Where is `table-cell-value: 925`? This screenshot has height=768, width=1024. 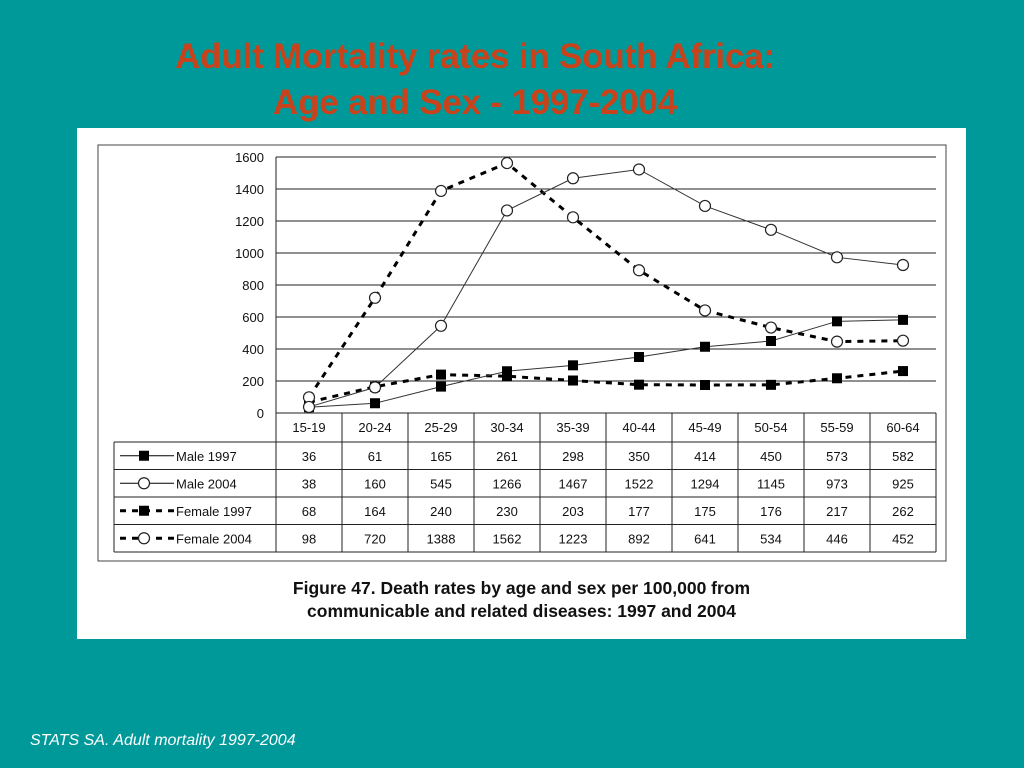 table-cell-value: 925 is located at coordinates (903, 483).